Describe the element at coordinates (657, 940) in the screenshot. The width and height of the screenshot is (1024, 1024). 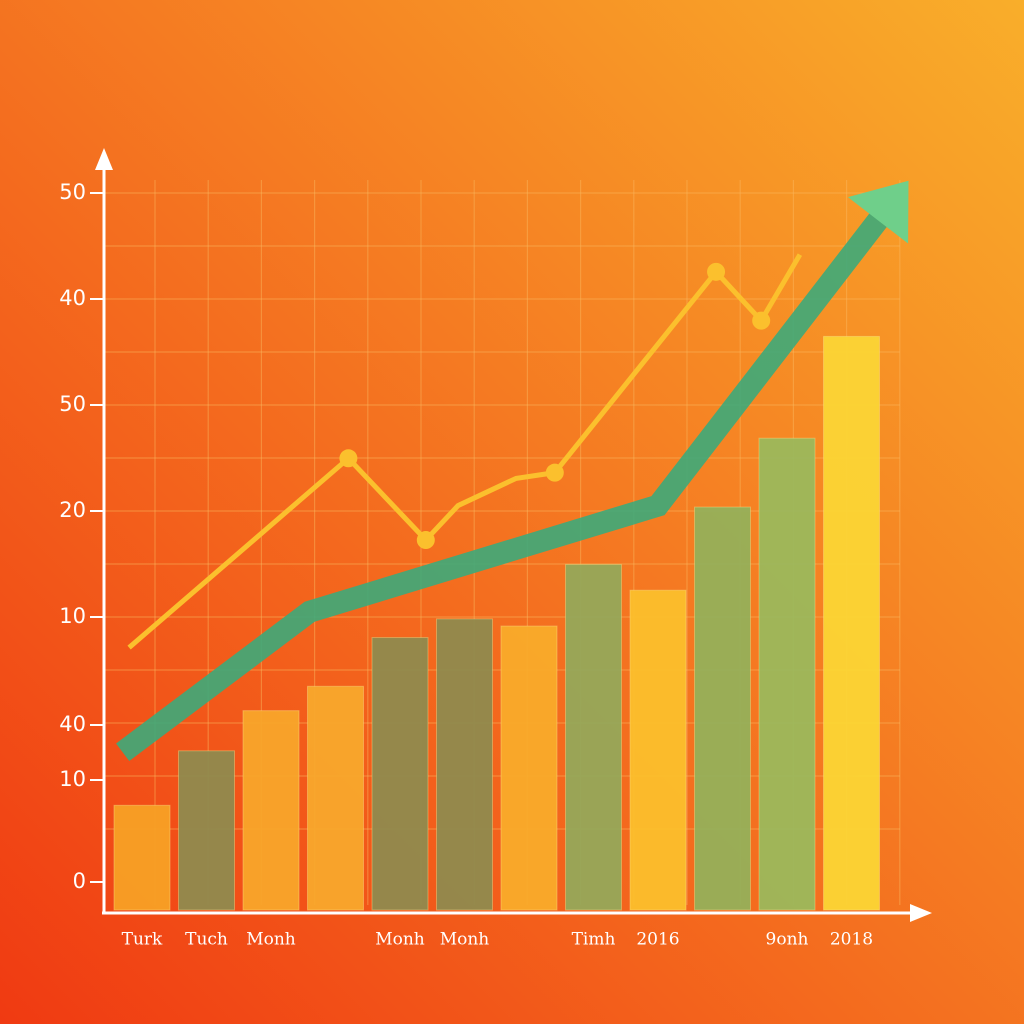
I see `x-tick-label: 2016` at that location.